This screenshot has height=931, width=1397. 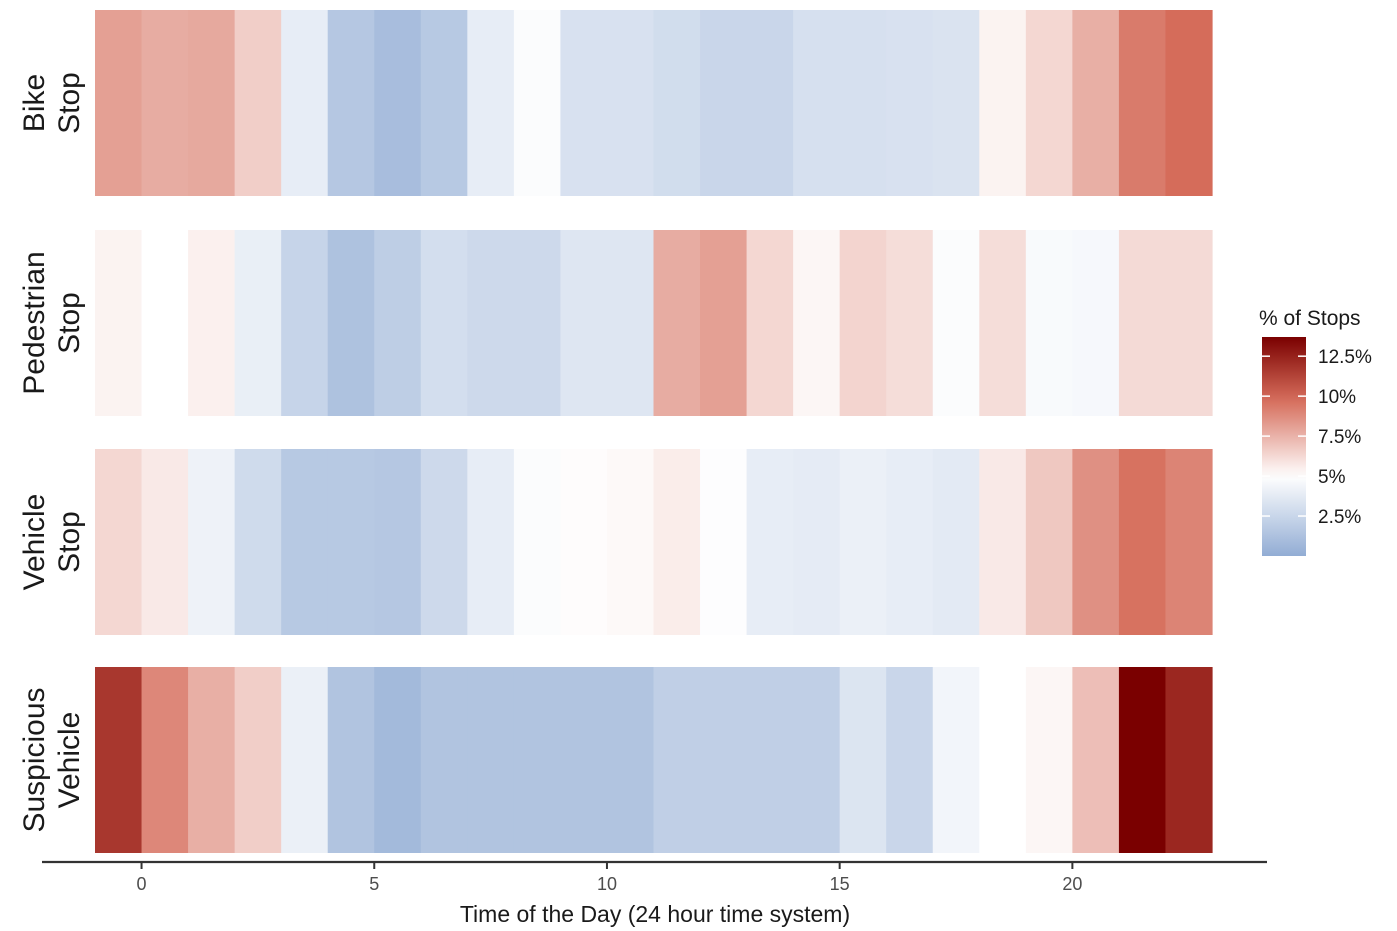 What do you see at coordinates (1339, 517) in the screenshot?
I see `legend-label: 2.5%` at bounding box center [1339, 517].